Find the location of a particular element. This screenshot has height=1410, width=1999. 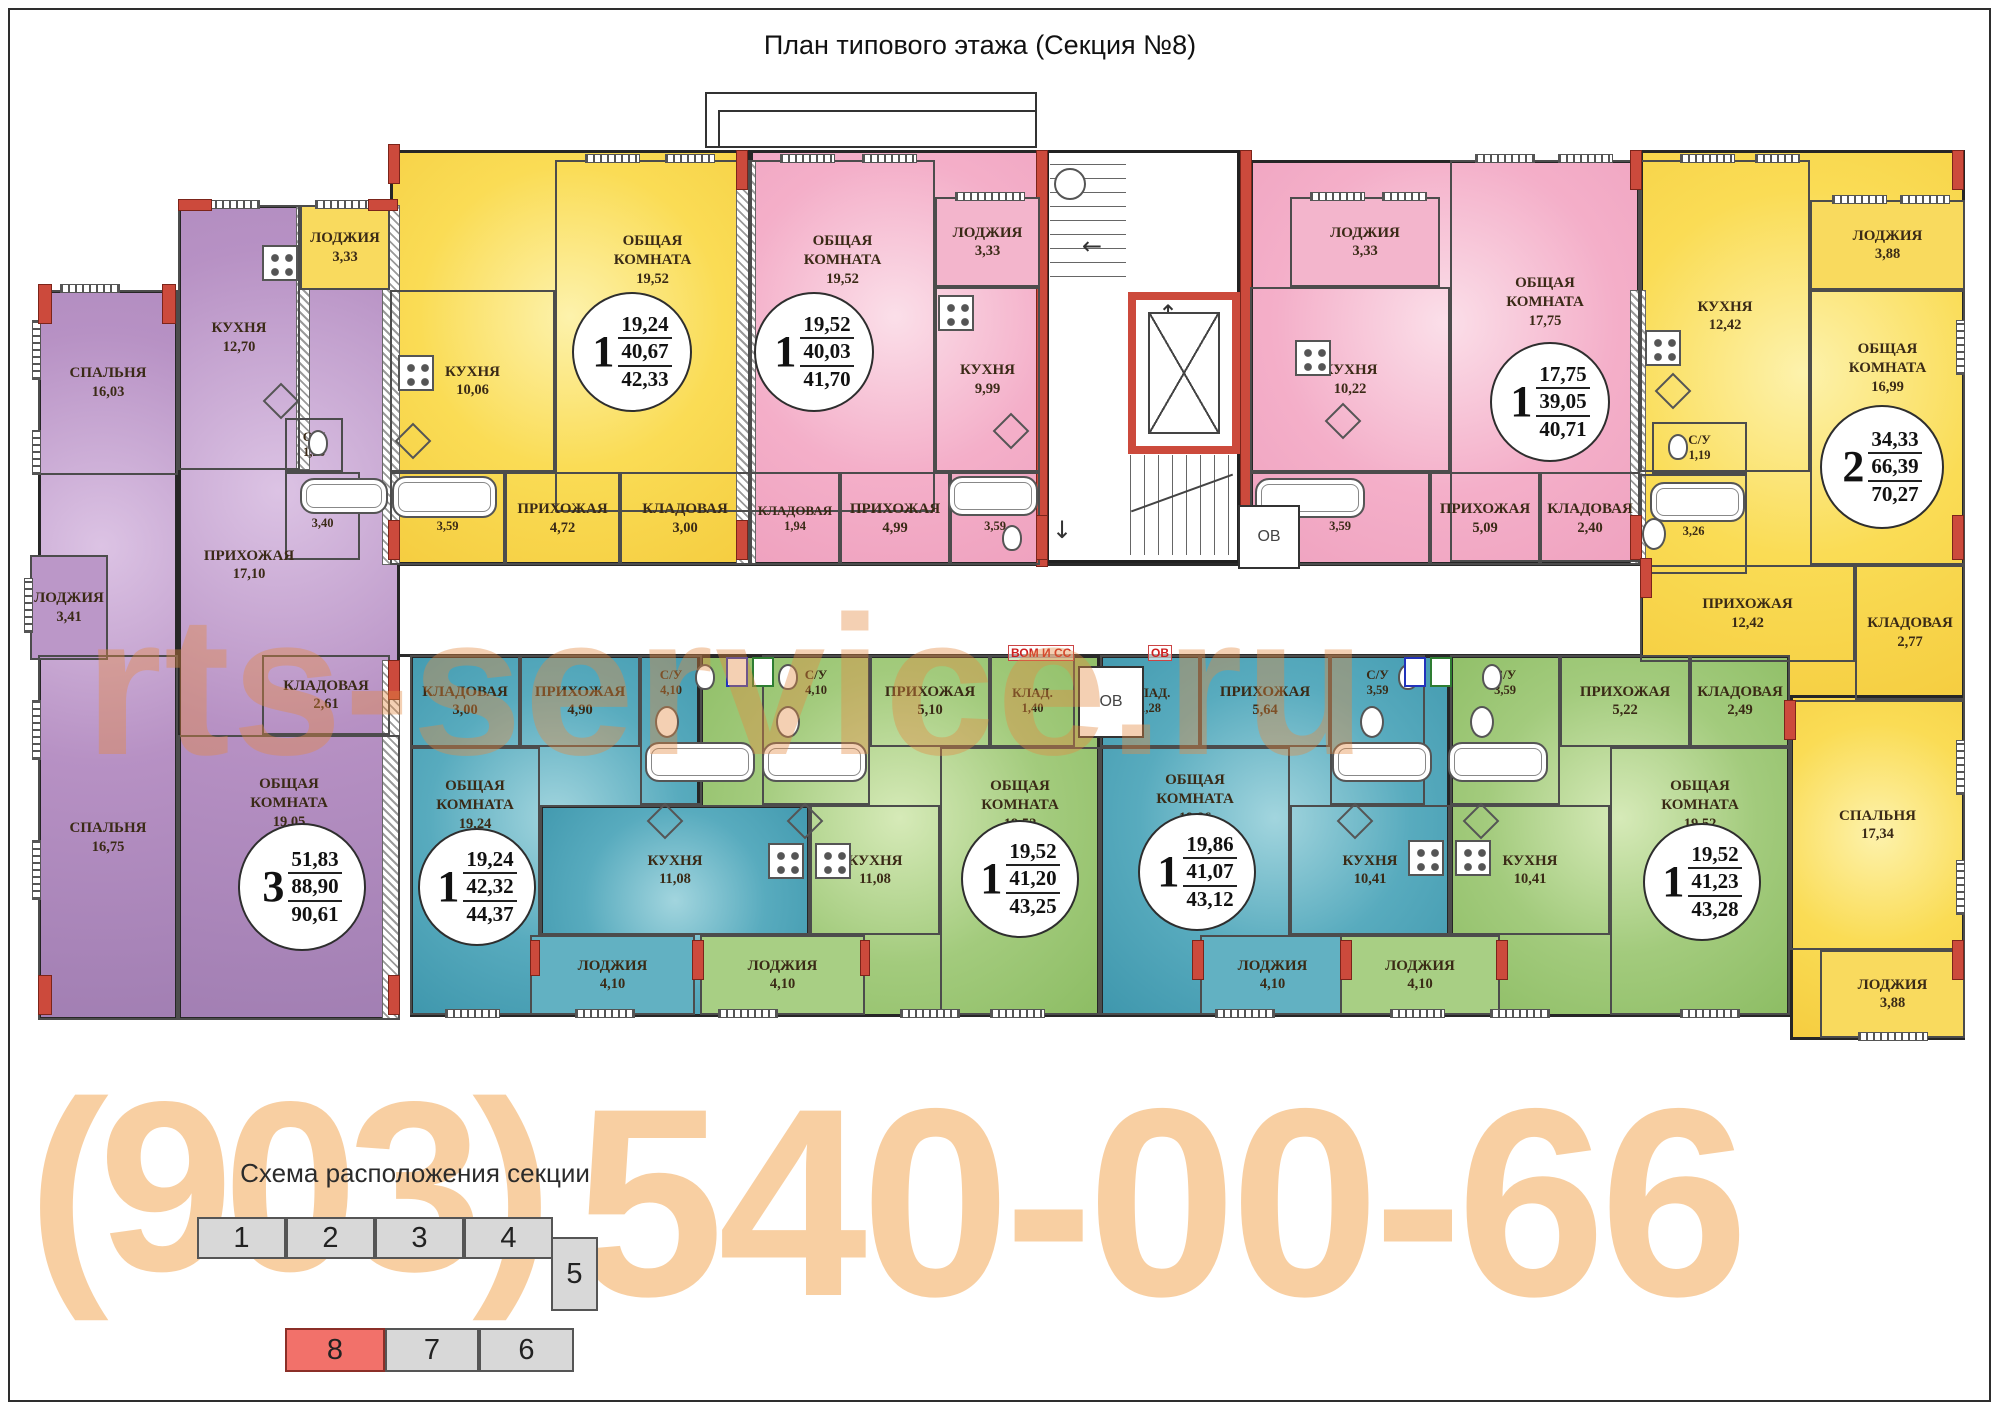

room-area: 1,19 is located at coordinates (1699, 455).